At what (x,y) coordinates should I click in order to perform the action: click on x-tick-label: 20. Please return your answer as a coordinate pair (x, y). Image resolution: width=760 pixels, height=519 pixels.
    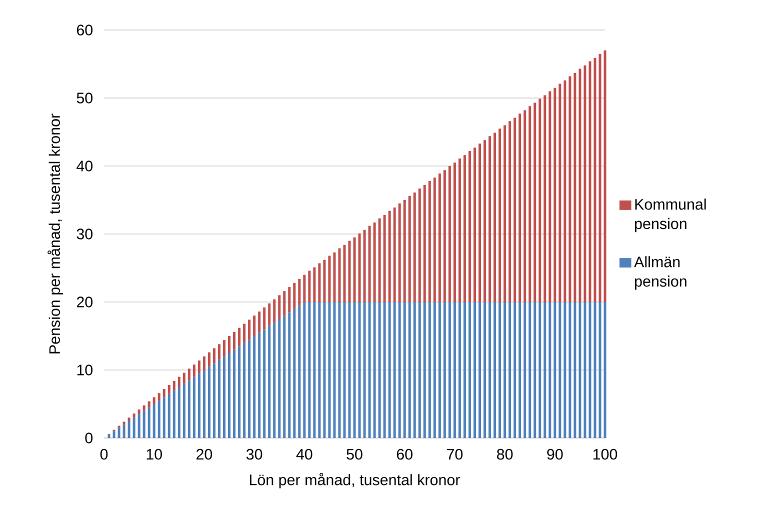
    Looking at the image, I should click on (204, 454).